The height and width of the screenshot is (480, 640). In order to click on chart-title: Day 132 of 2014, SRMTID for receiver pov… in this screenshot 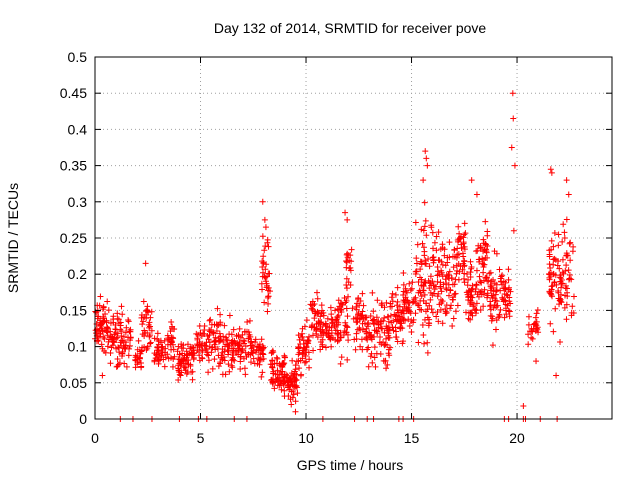, I will do `click(350, 28)`.